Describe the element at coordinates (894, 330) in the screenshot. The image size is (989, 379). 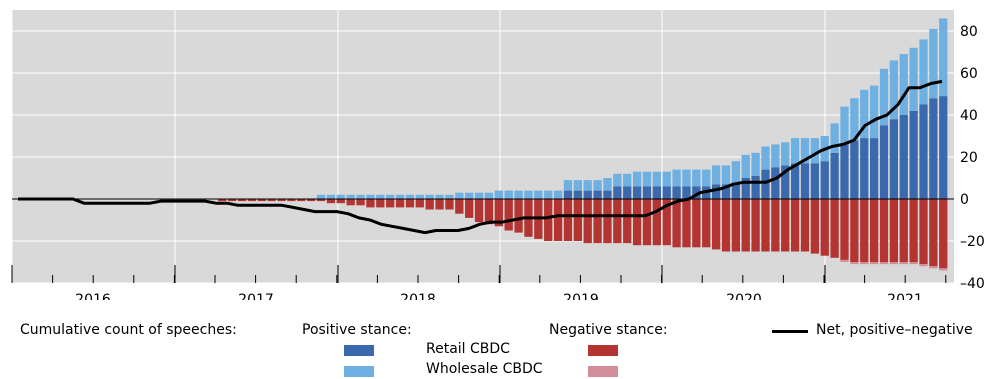
I see `legend-net-label: Net, positive–negative` at that location.